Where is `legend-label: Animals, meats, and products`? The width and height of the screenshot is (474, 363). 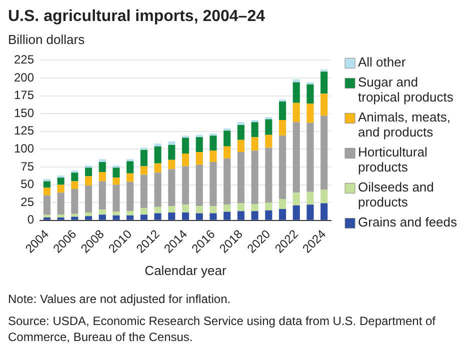
legend-label: Animals, meats, and products is located at coordinates (404, 124).